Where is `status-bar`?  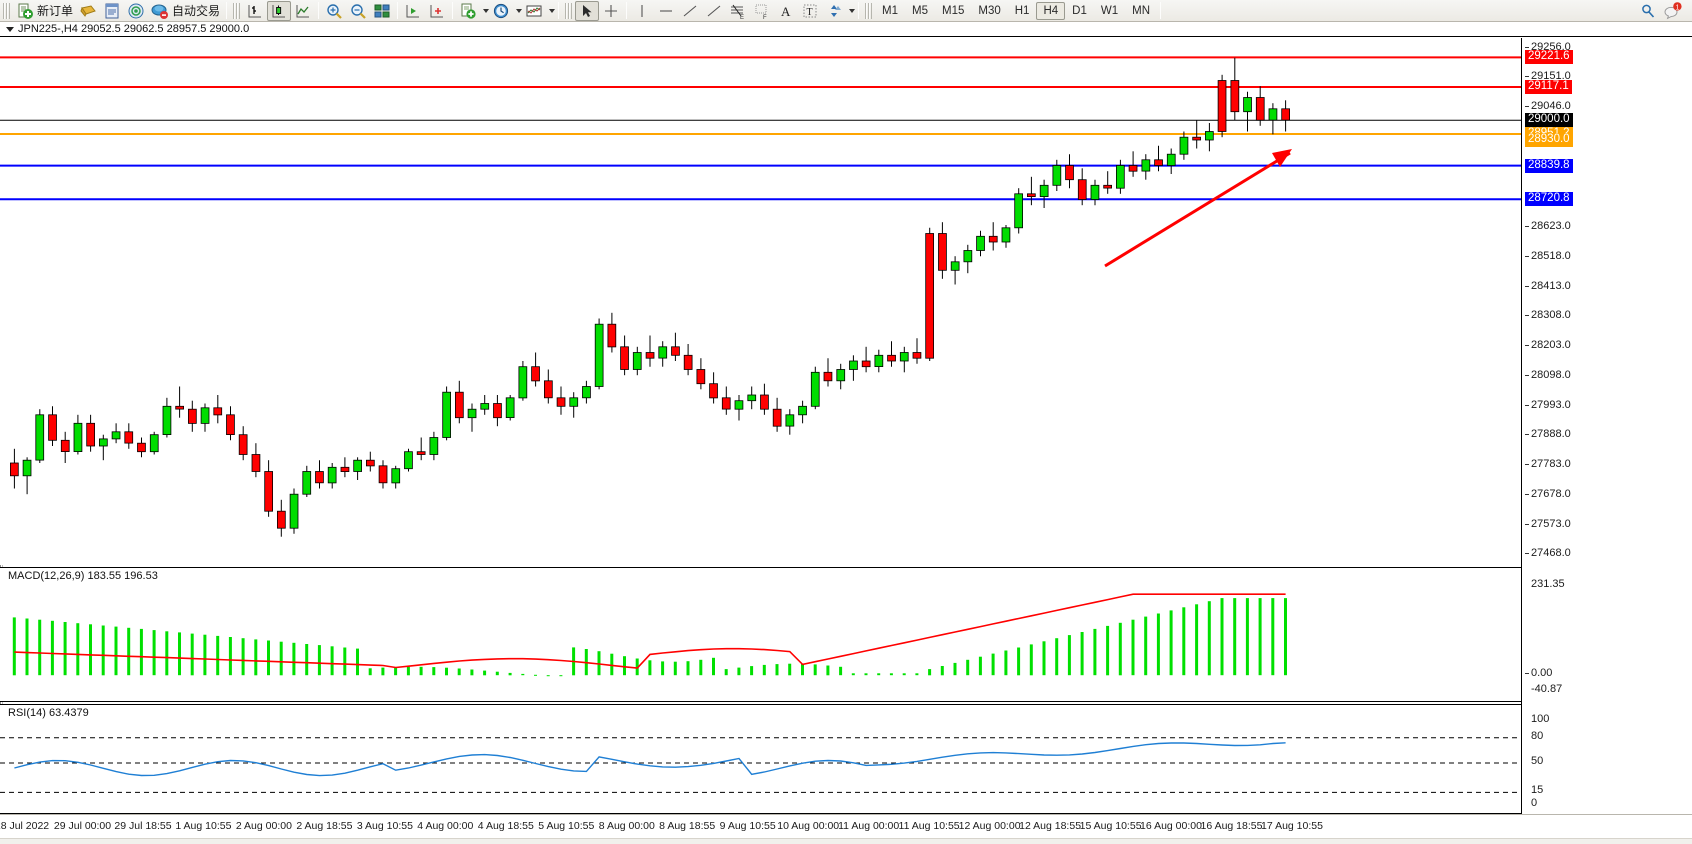
status-bar is located at coordinates (846, 841).